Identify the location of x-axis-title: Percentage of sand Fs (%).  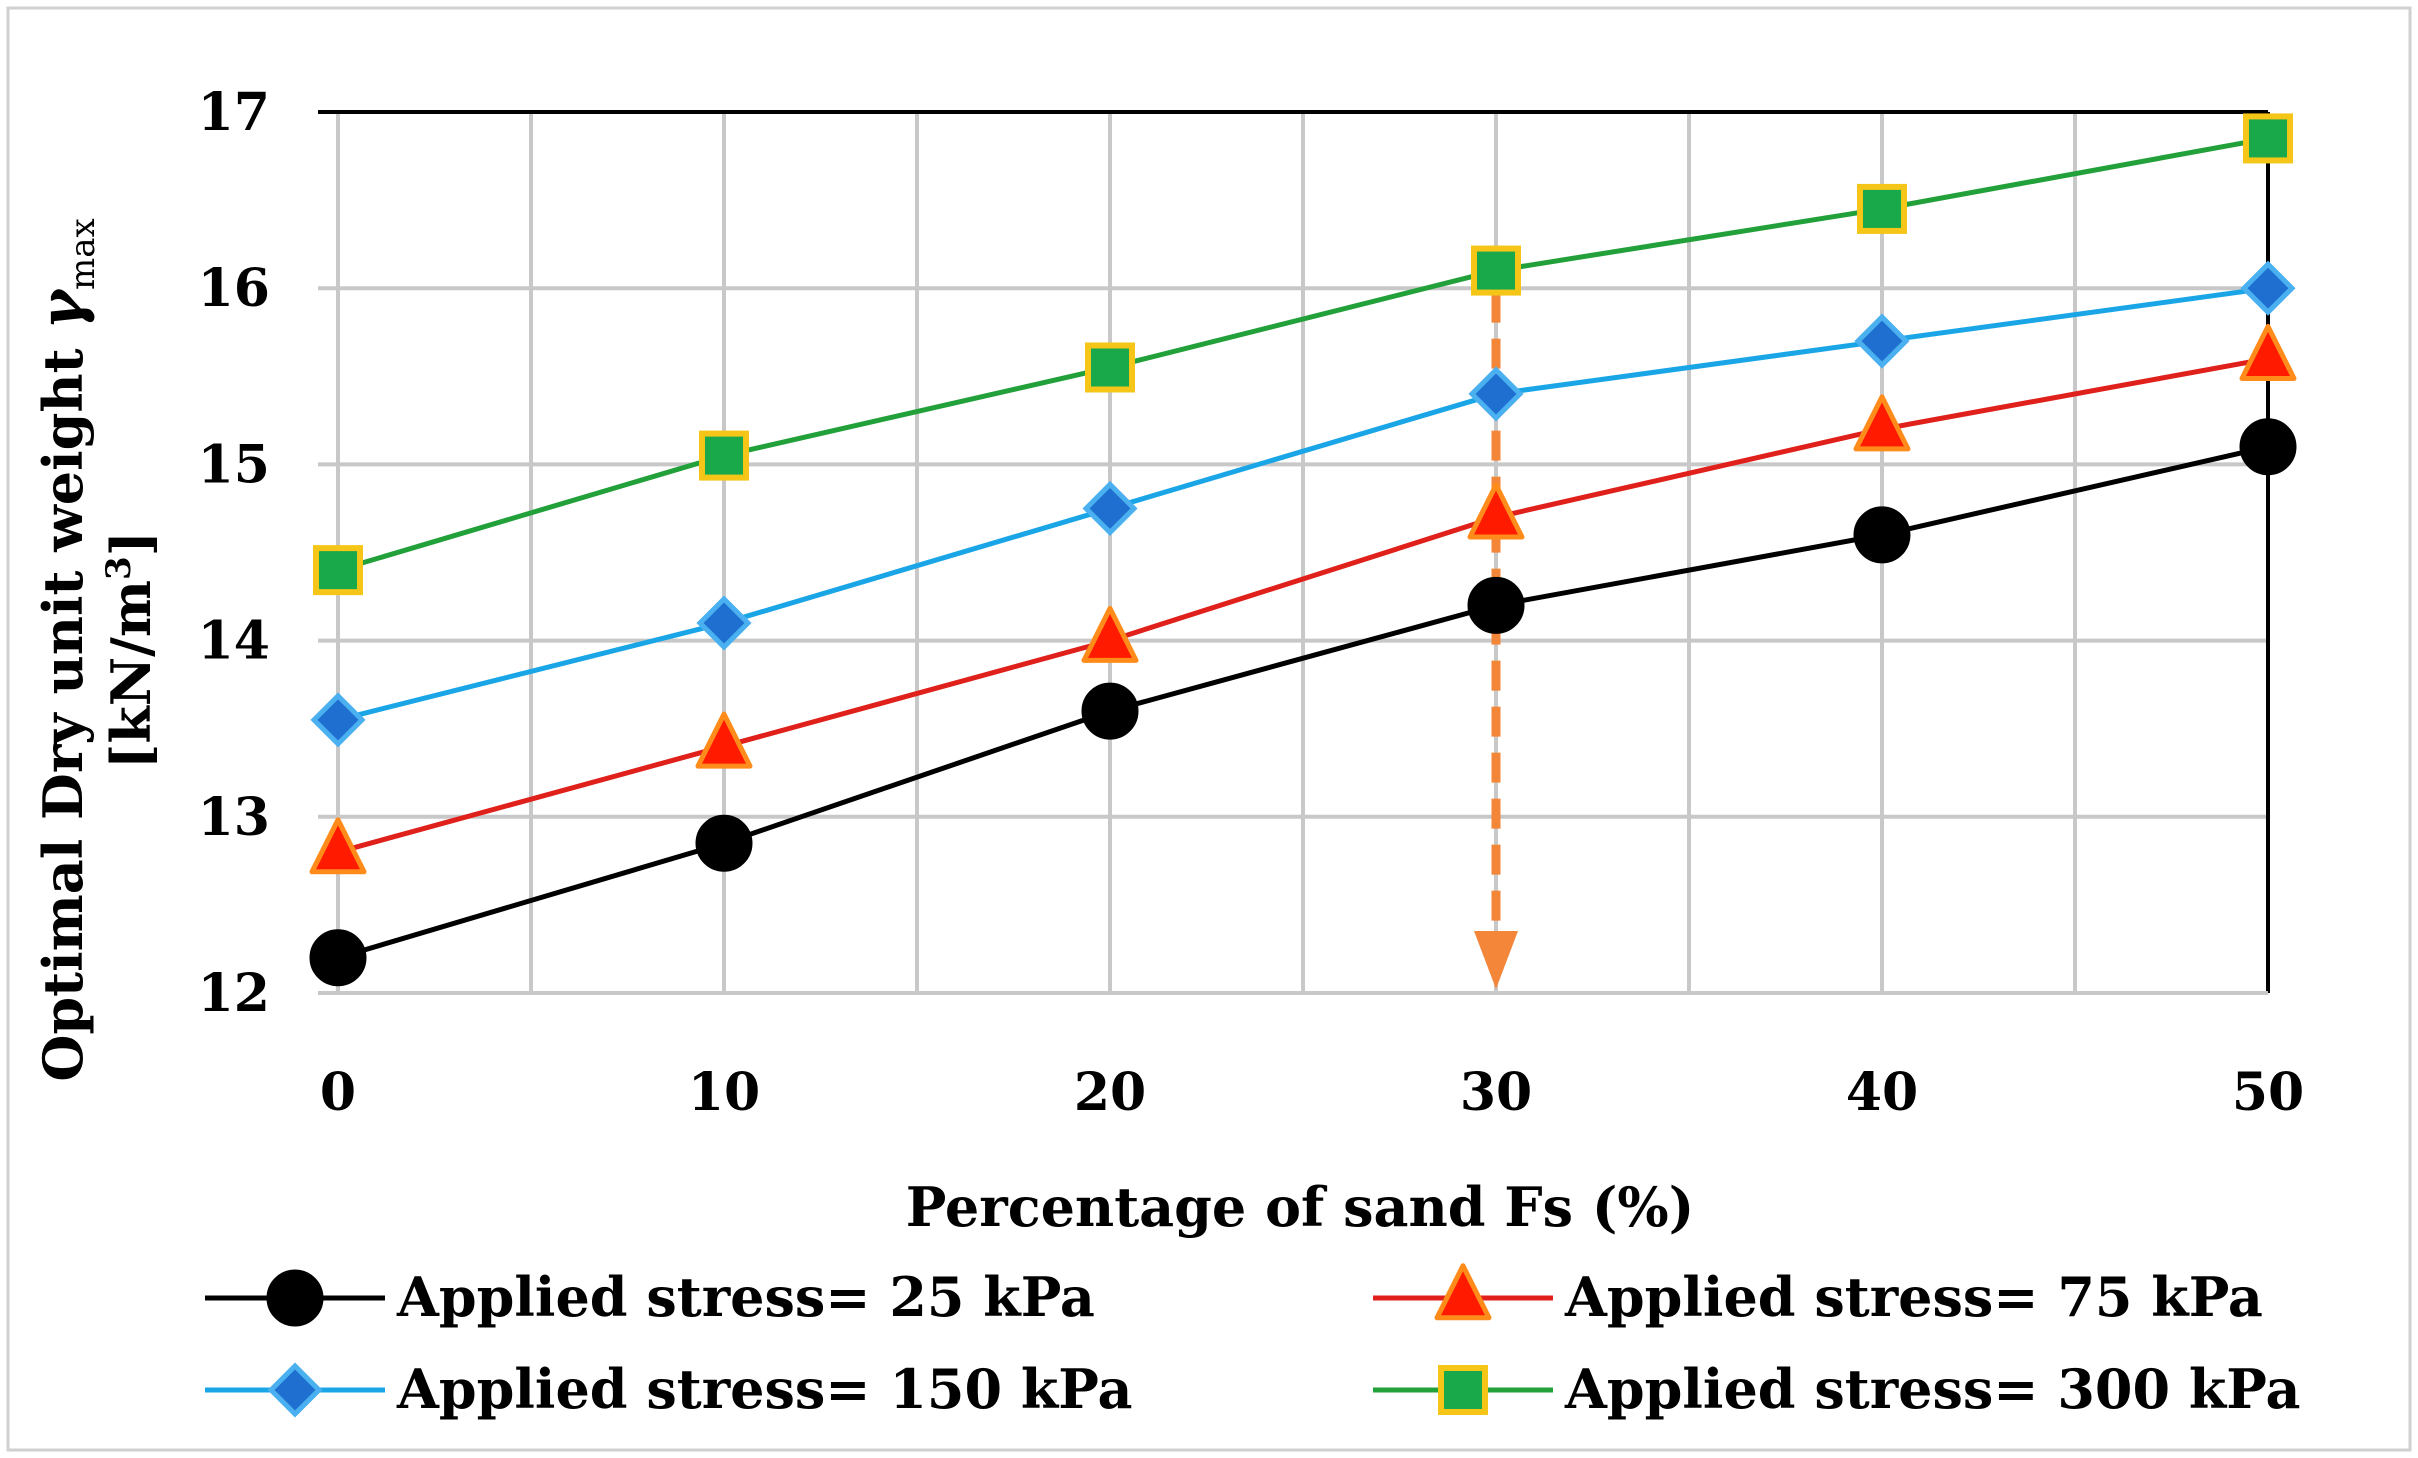
(1300, 1207).